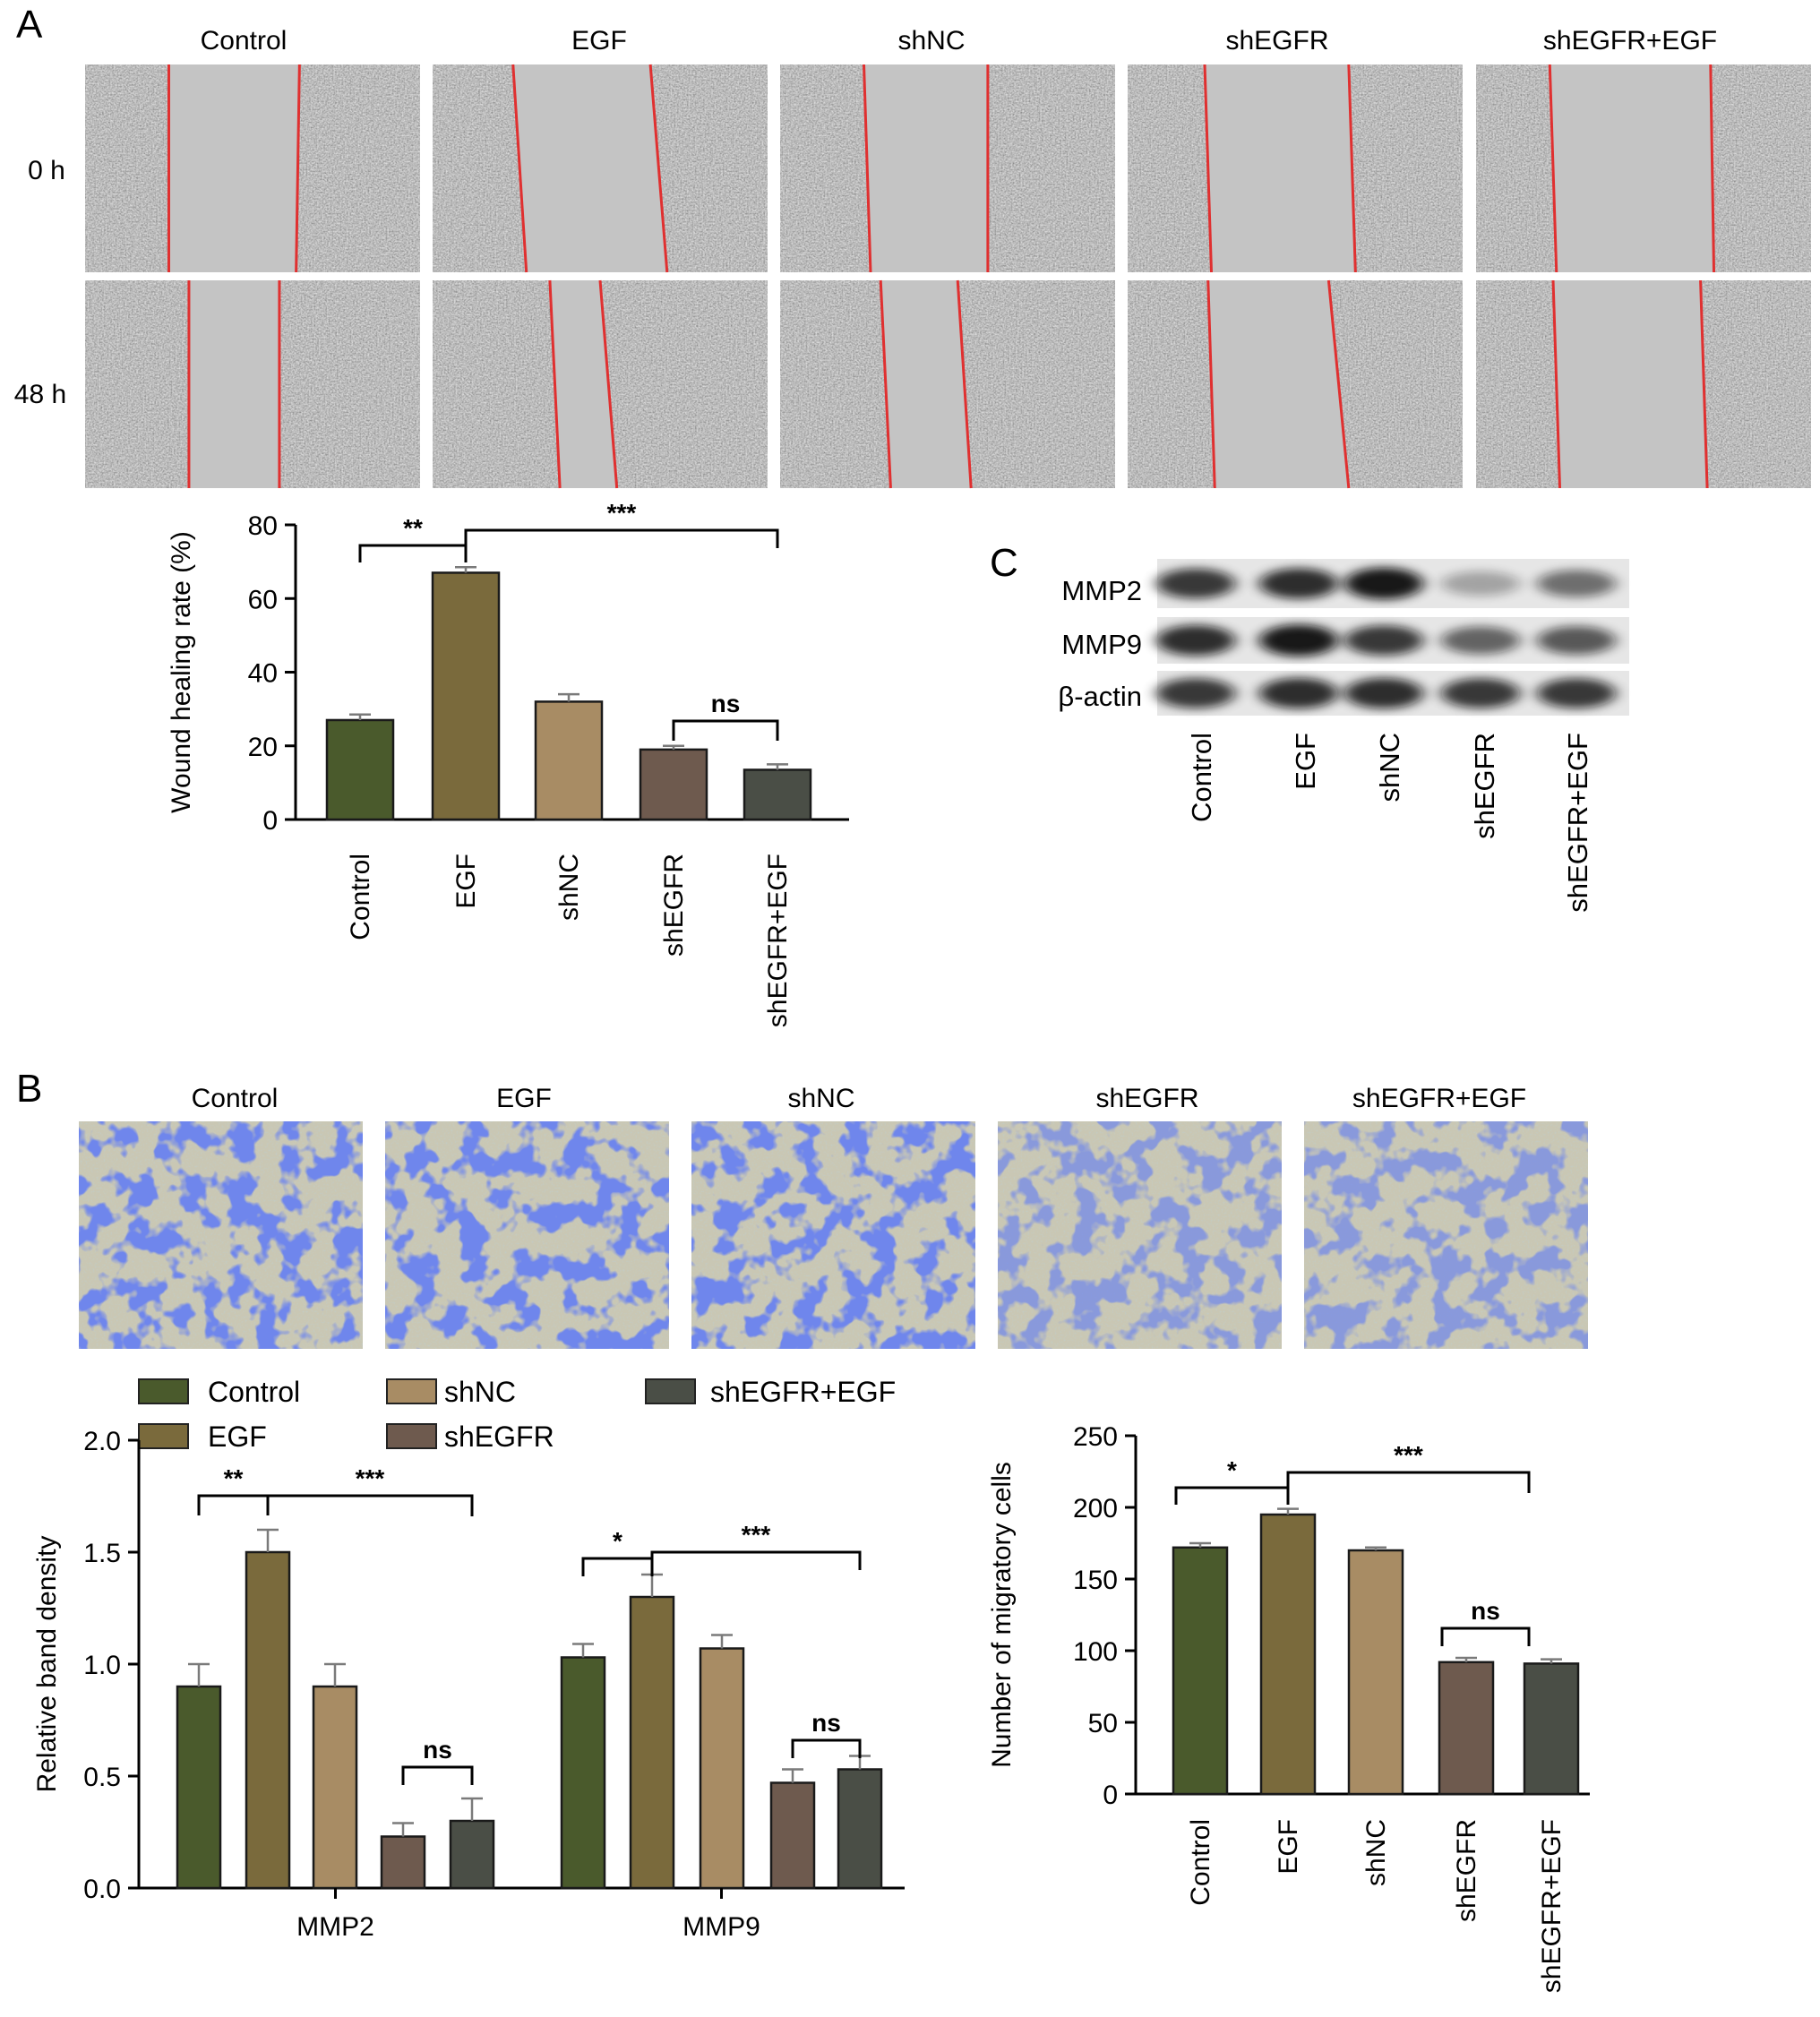 The image size is (1820, 2017). What do you see at coordinates (617, 1541) in the screenshot?
I see `significance-label: *` at bounding box center [617, 1541].